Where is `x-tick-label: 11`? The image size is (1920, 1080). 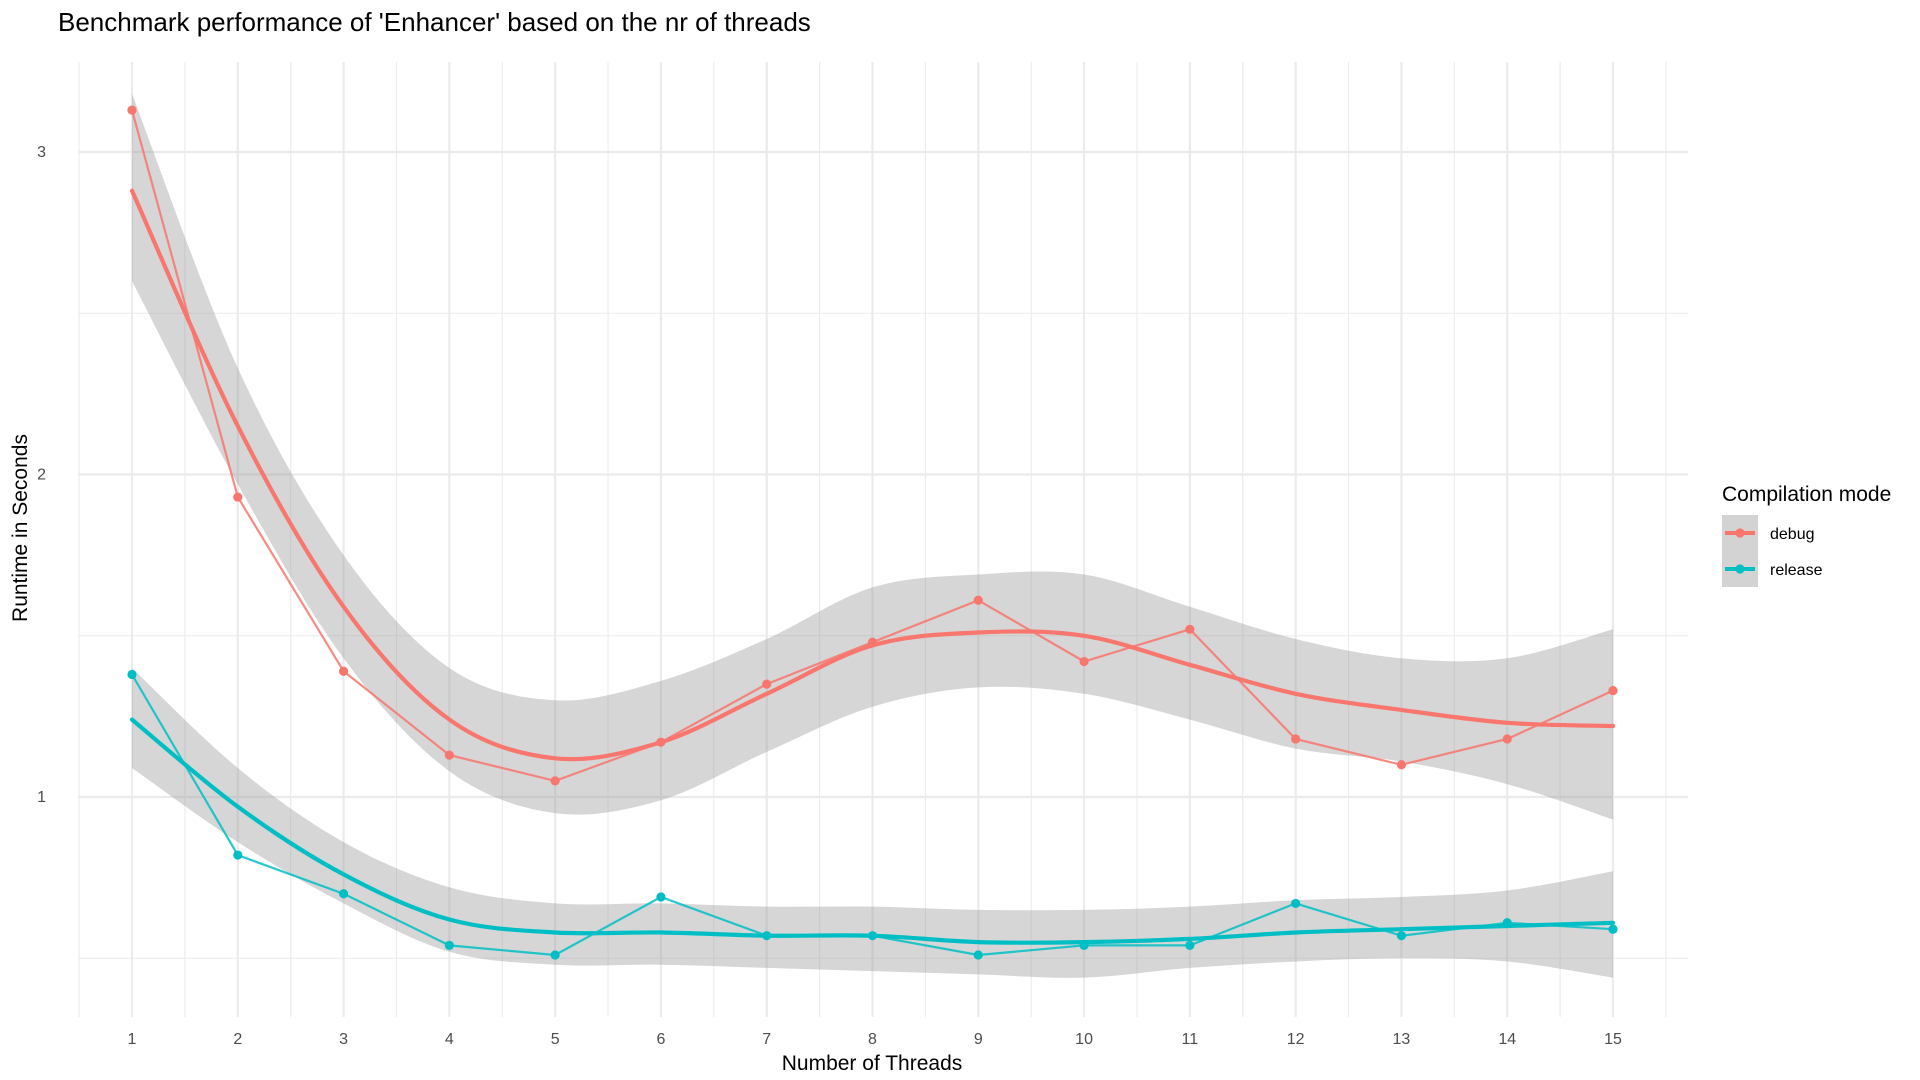
x-tick-label: 11 is located at coordinates (1190, 1039).